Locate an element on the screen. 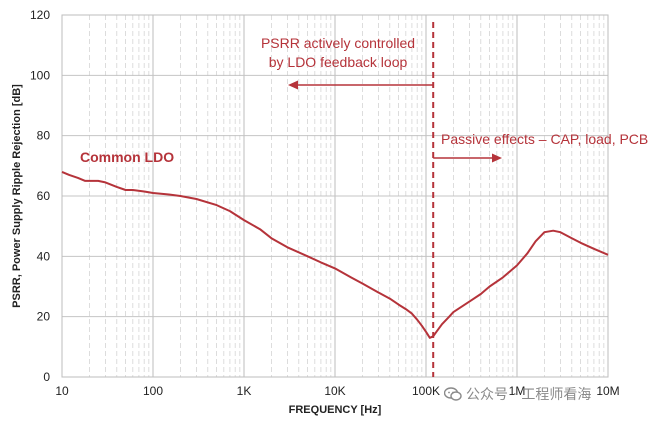 Image resolution: width=660 pixels, height=425 pixels. annotation-feedback-line-2: by LDO feedback loop is located at coordinates (338, 62).